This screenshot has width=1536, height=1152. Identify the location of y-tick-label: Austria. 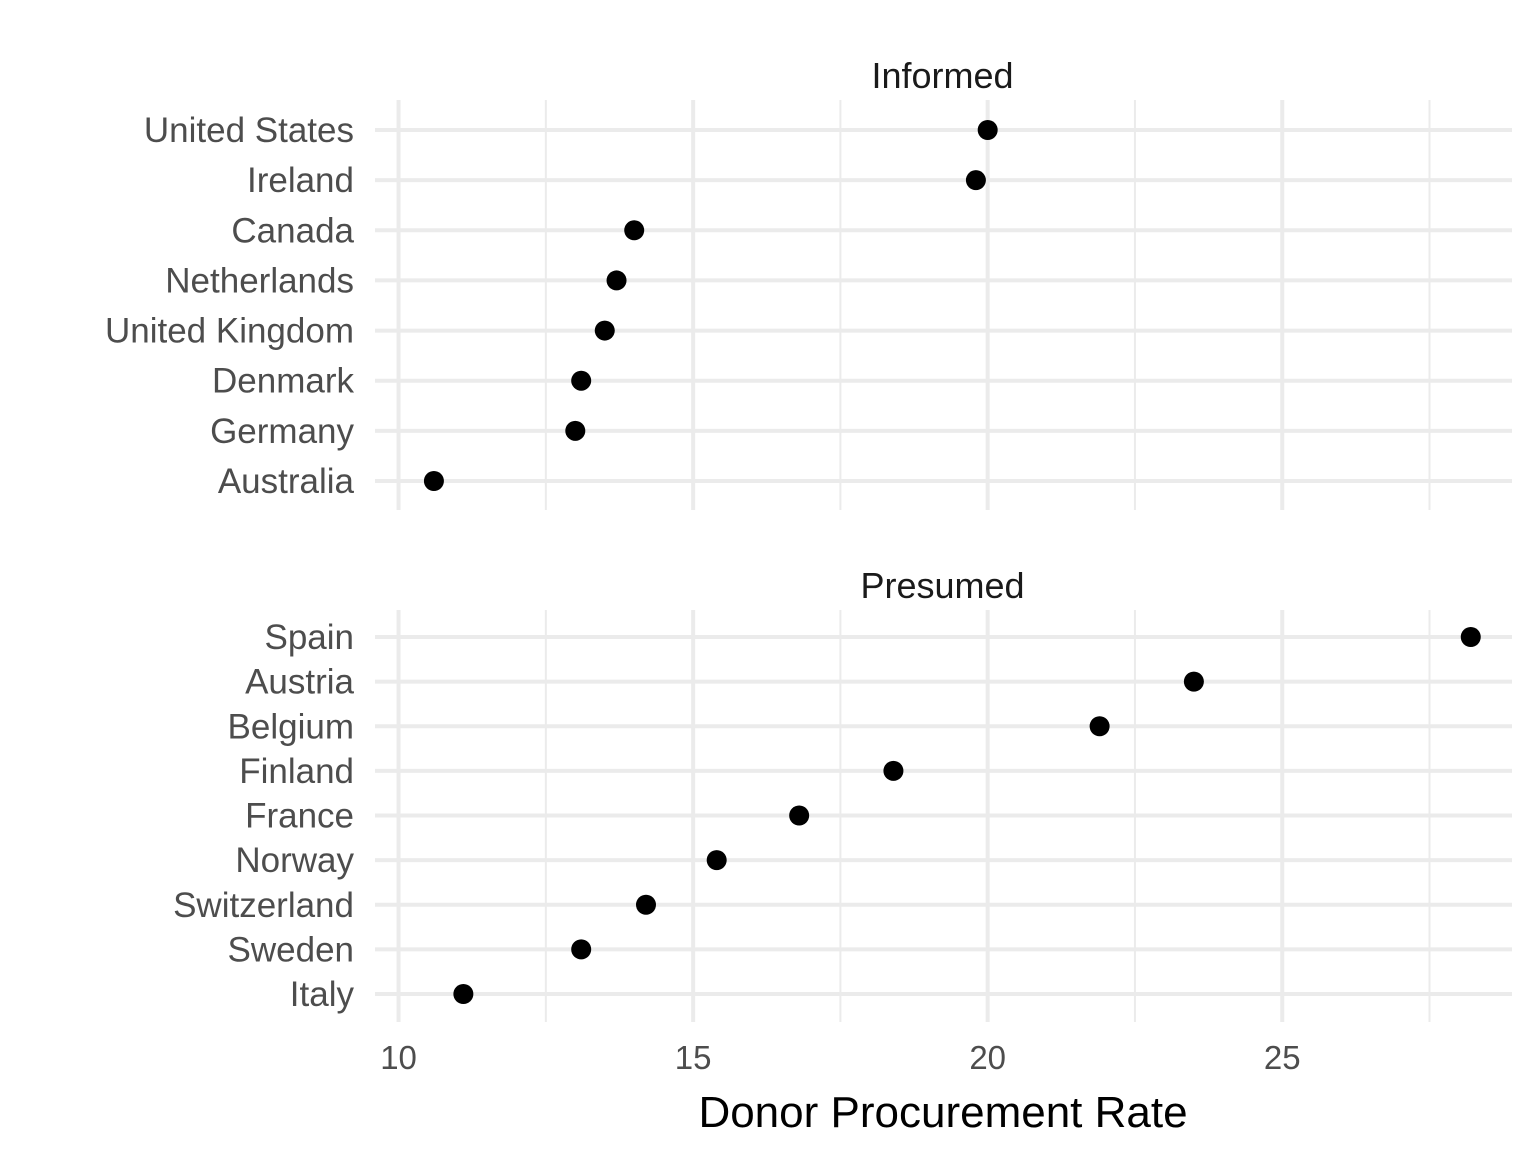
(299, 682).